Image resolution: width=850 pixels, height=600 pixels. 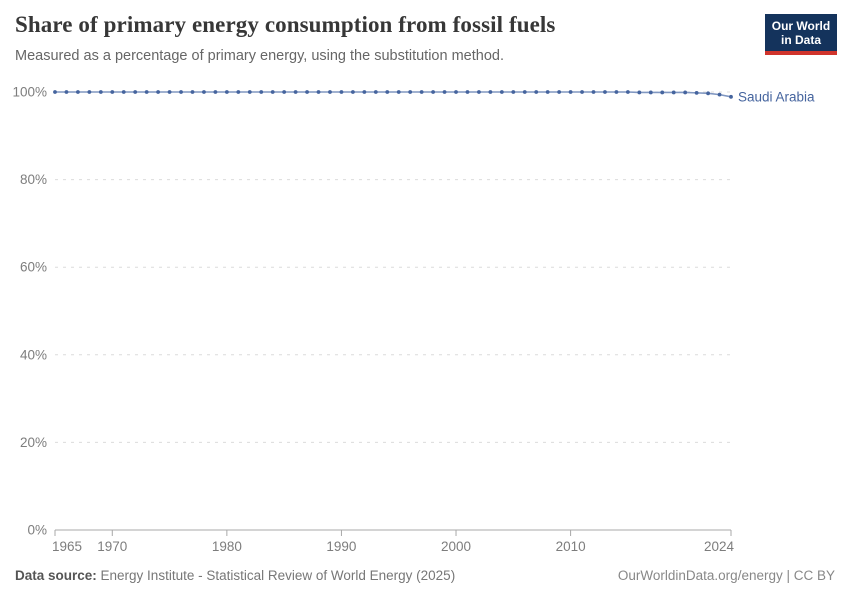 I want to click on x-tick-label: 2024, so click(x=719, y=546).